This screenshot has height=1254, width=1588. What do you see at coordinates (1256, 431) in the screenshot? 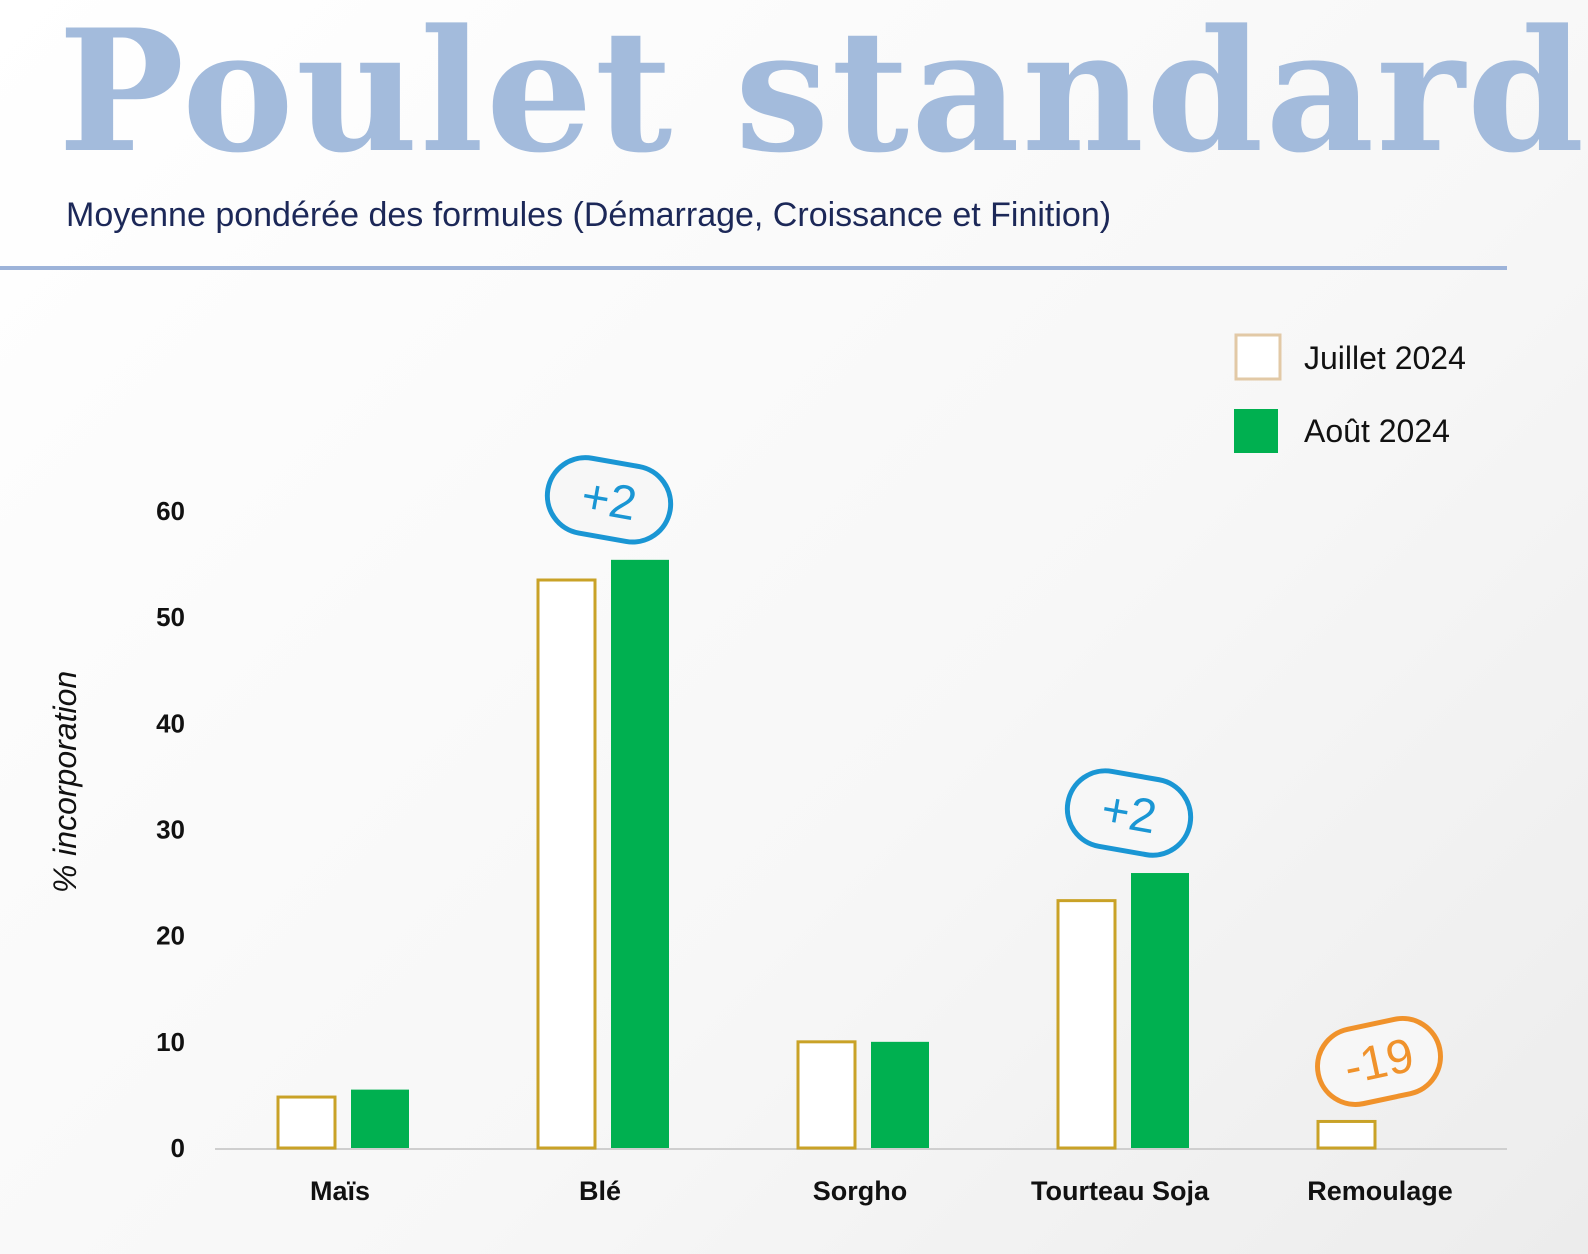
I see `legend-swatch-aout` at bounding box center [1256, 431].